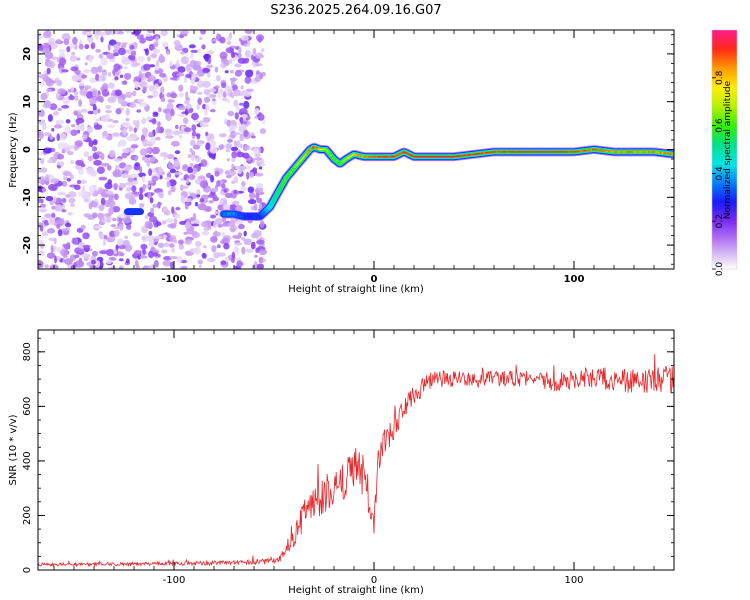 This screenshot has height=600, width=750. What do you see at coordinates (153, 149) in the screenshot?
I see `spectrogram-noise` at bounding box center [153, 149].